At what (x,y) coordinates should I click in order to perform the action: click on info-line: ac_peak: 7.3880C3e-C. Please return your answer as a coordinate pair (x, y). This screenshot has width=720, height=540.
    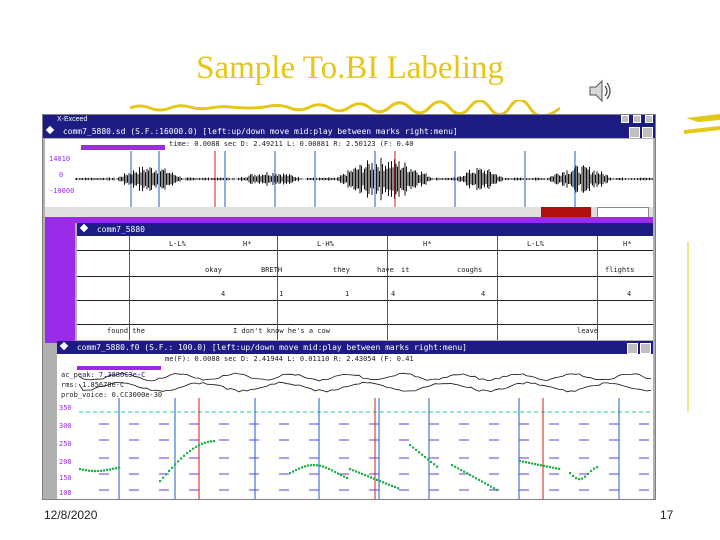
    Looking at the image, I should click on (103, 375).